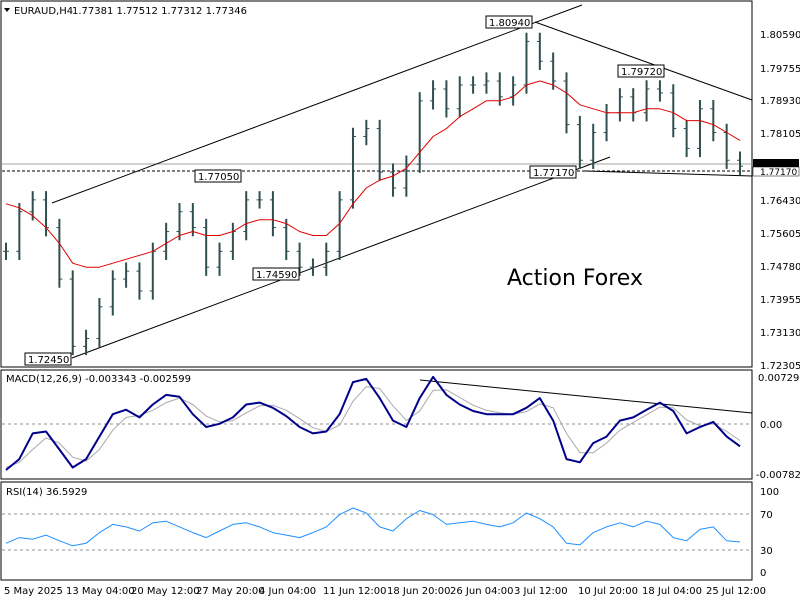 Image resolution: width=800 pixels, height=600 pixels. Describe the element at coordinates (672, 591) in the screenshot. I see `x-tick-label: 18 Jul 04:00` at that location.